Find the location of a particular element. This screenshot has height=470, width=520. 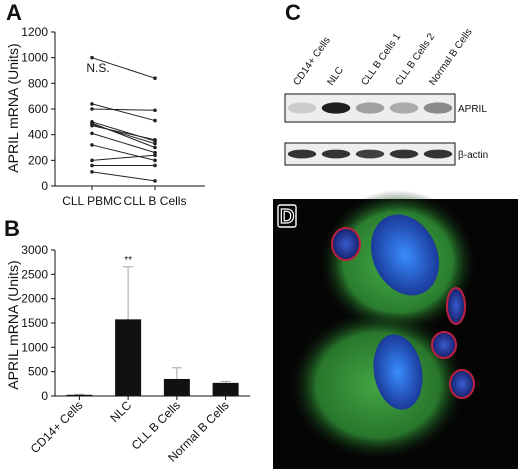

panel-b-ytick-label: 0 is located at coordinates (44, 396).